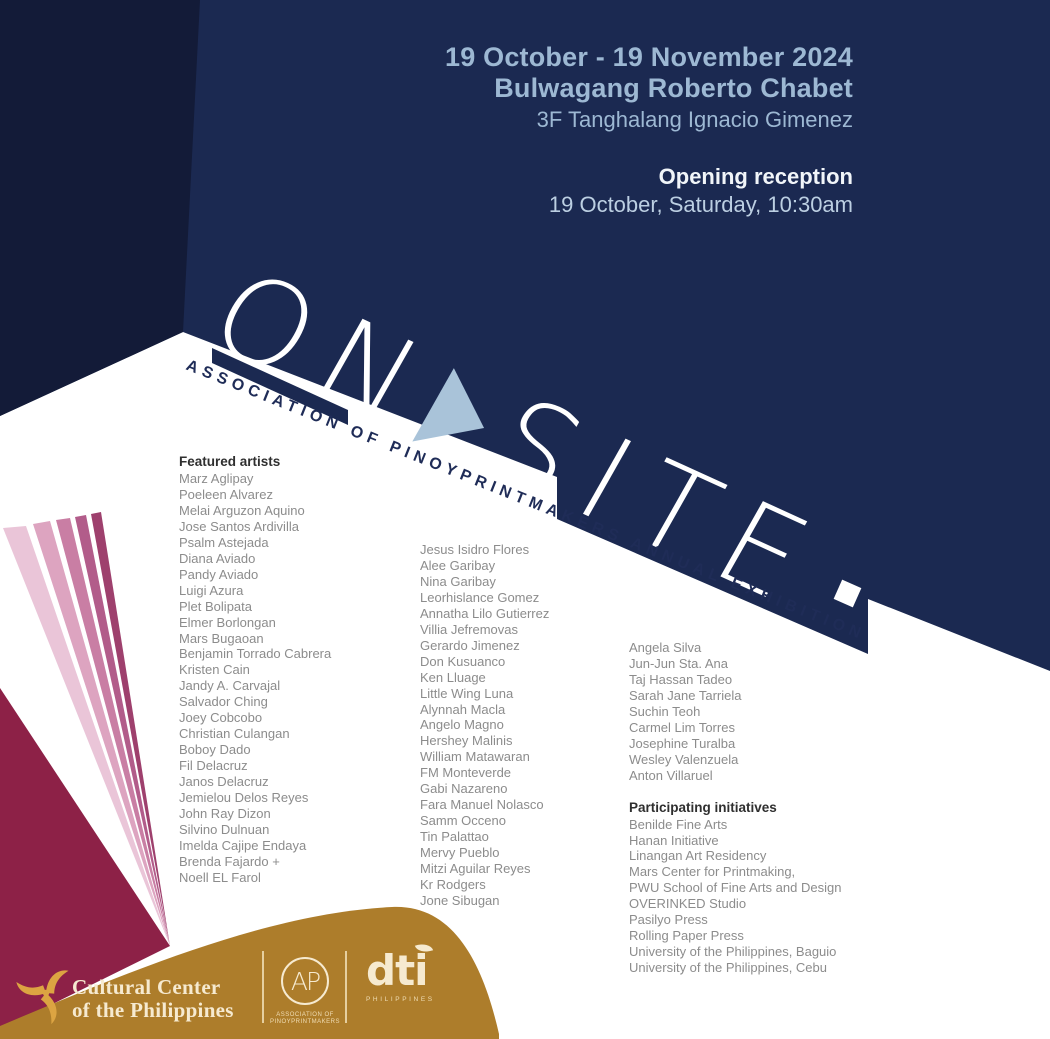  What do you see at coordinates (475, 869) in the screenshot?
I see `artist-name: Mitzi Aguilar Reyes` at bounding box center [475, 869].